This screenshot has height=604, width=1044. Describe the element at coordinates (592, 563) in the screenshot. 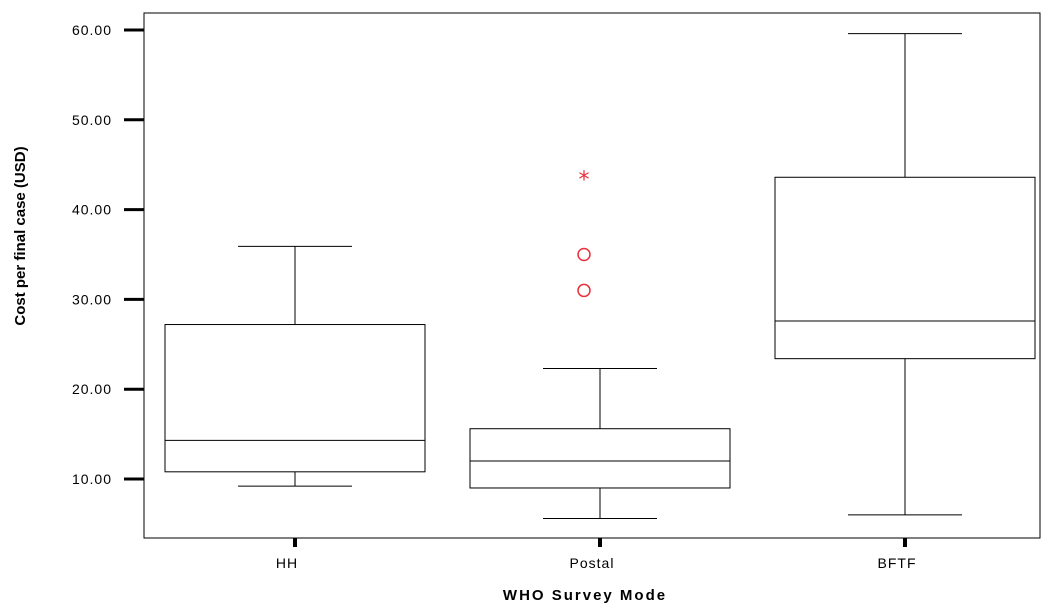

I see `x-tick-label: Postal` at that location.